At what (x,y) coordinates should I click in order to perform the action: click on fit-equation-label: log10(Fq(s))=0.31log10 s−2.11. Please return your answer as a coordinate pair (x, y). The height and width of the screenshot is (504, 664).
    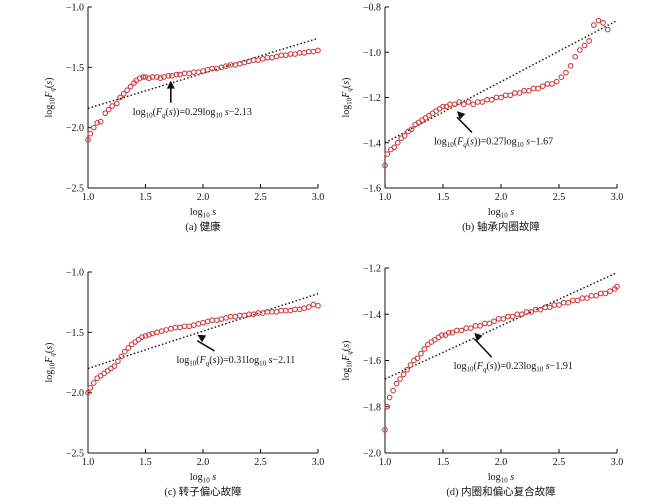
    Looking at the image, I should click on (236, 361).